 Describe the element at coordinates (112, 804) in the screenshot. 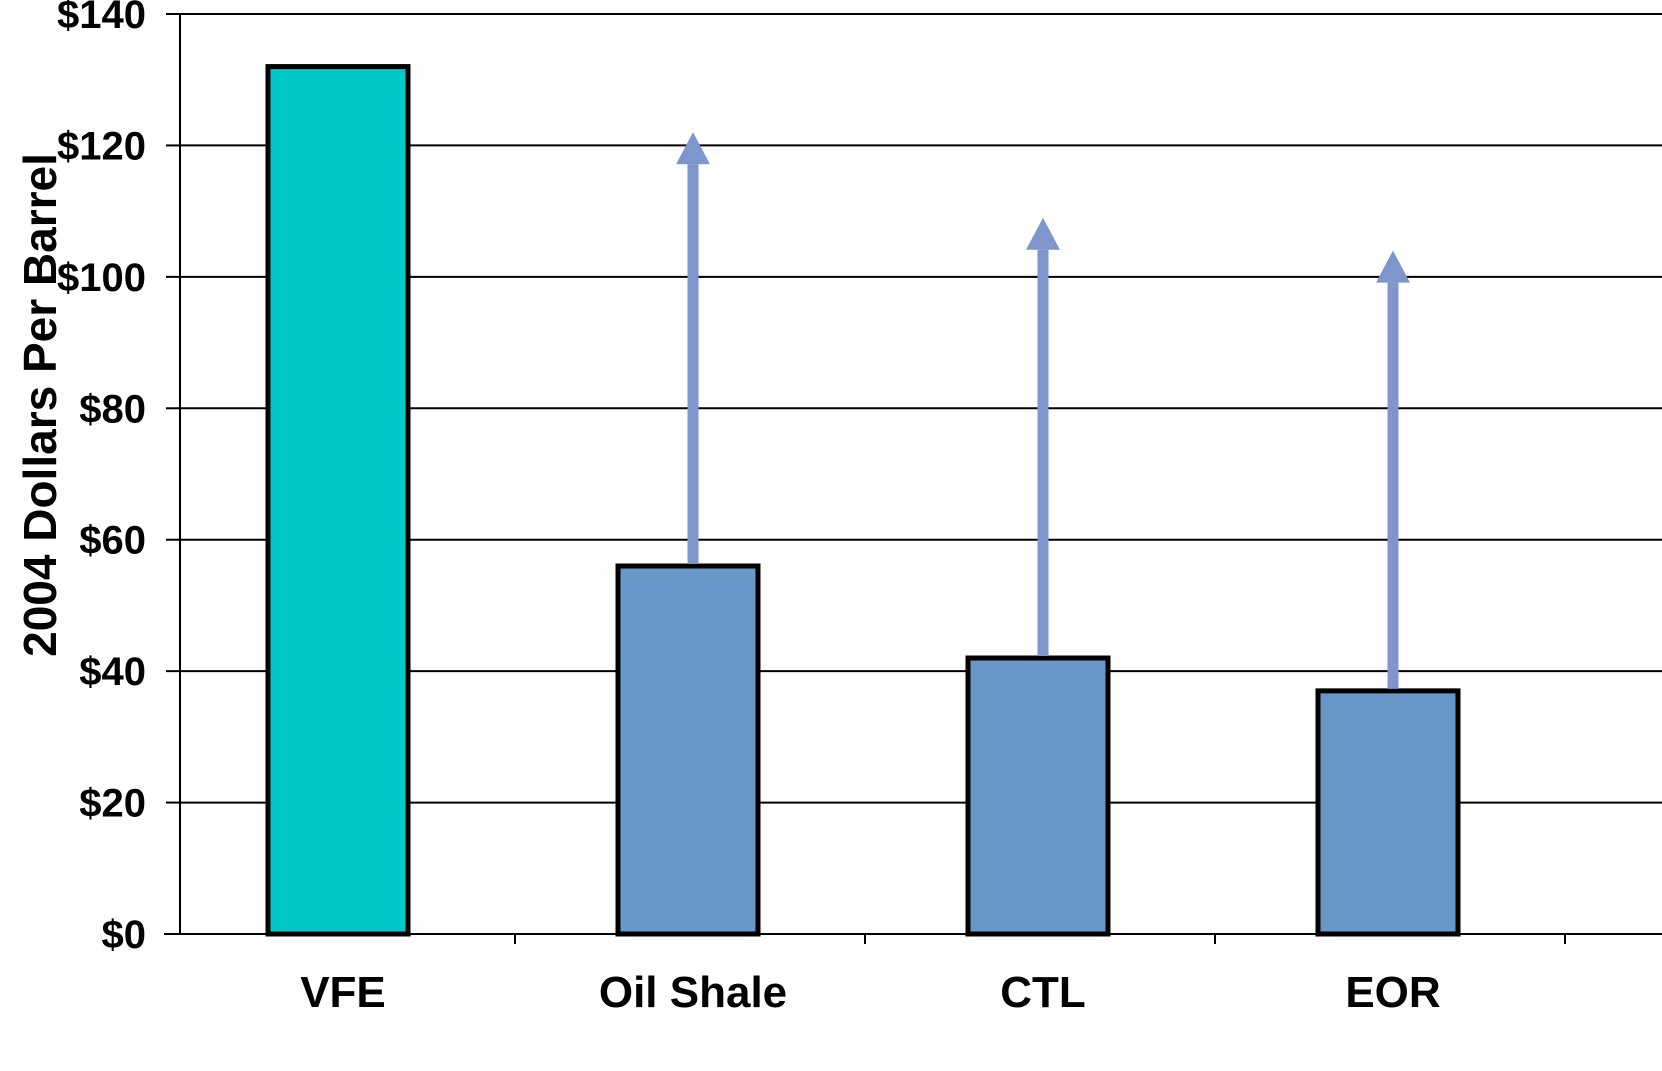

I see `y-tick-label: $20` at that location.